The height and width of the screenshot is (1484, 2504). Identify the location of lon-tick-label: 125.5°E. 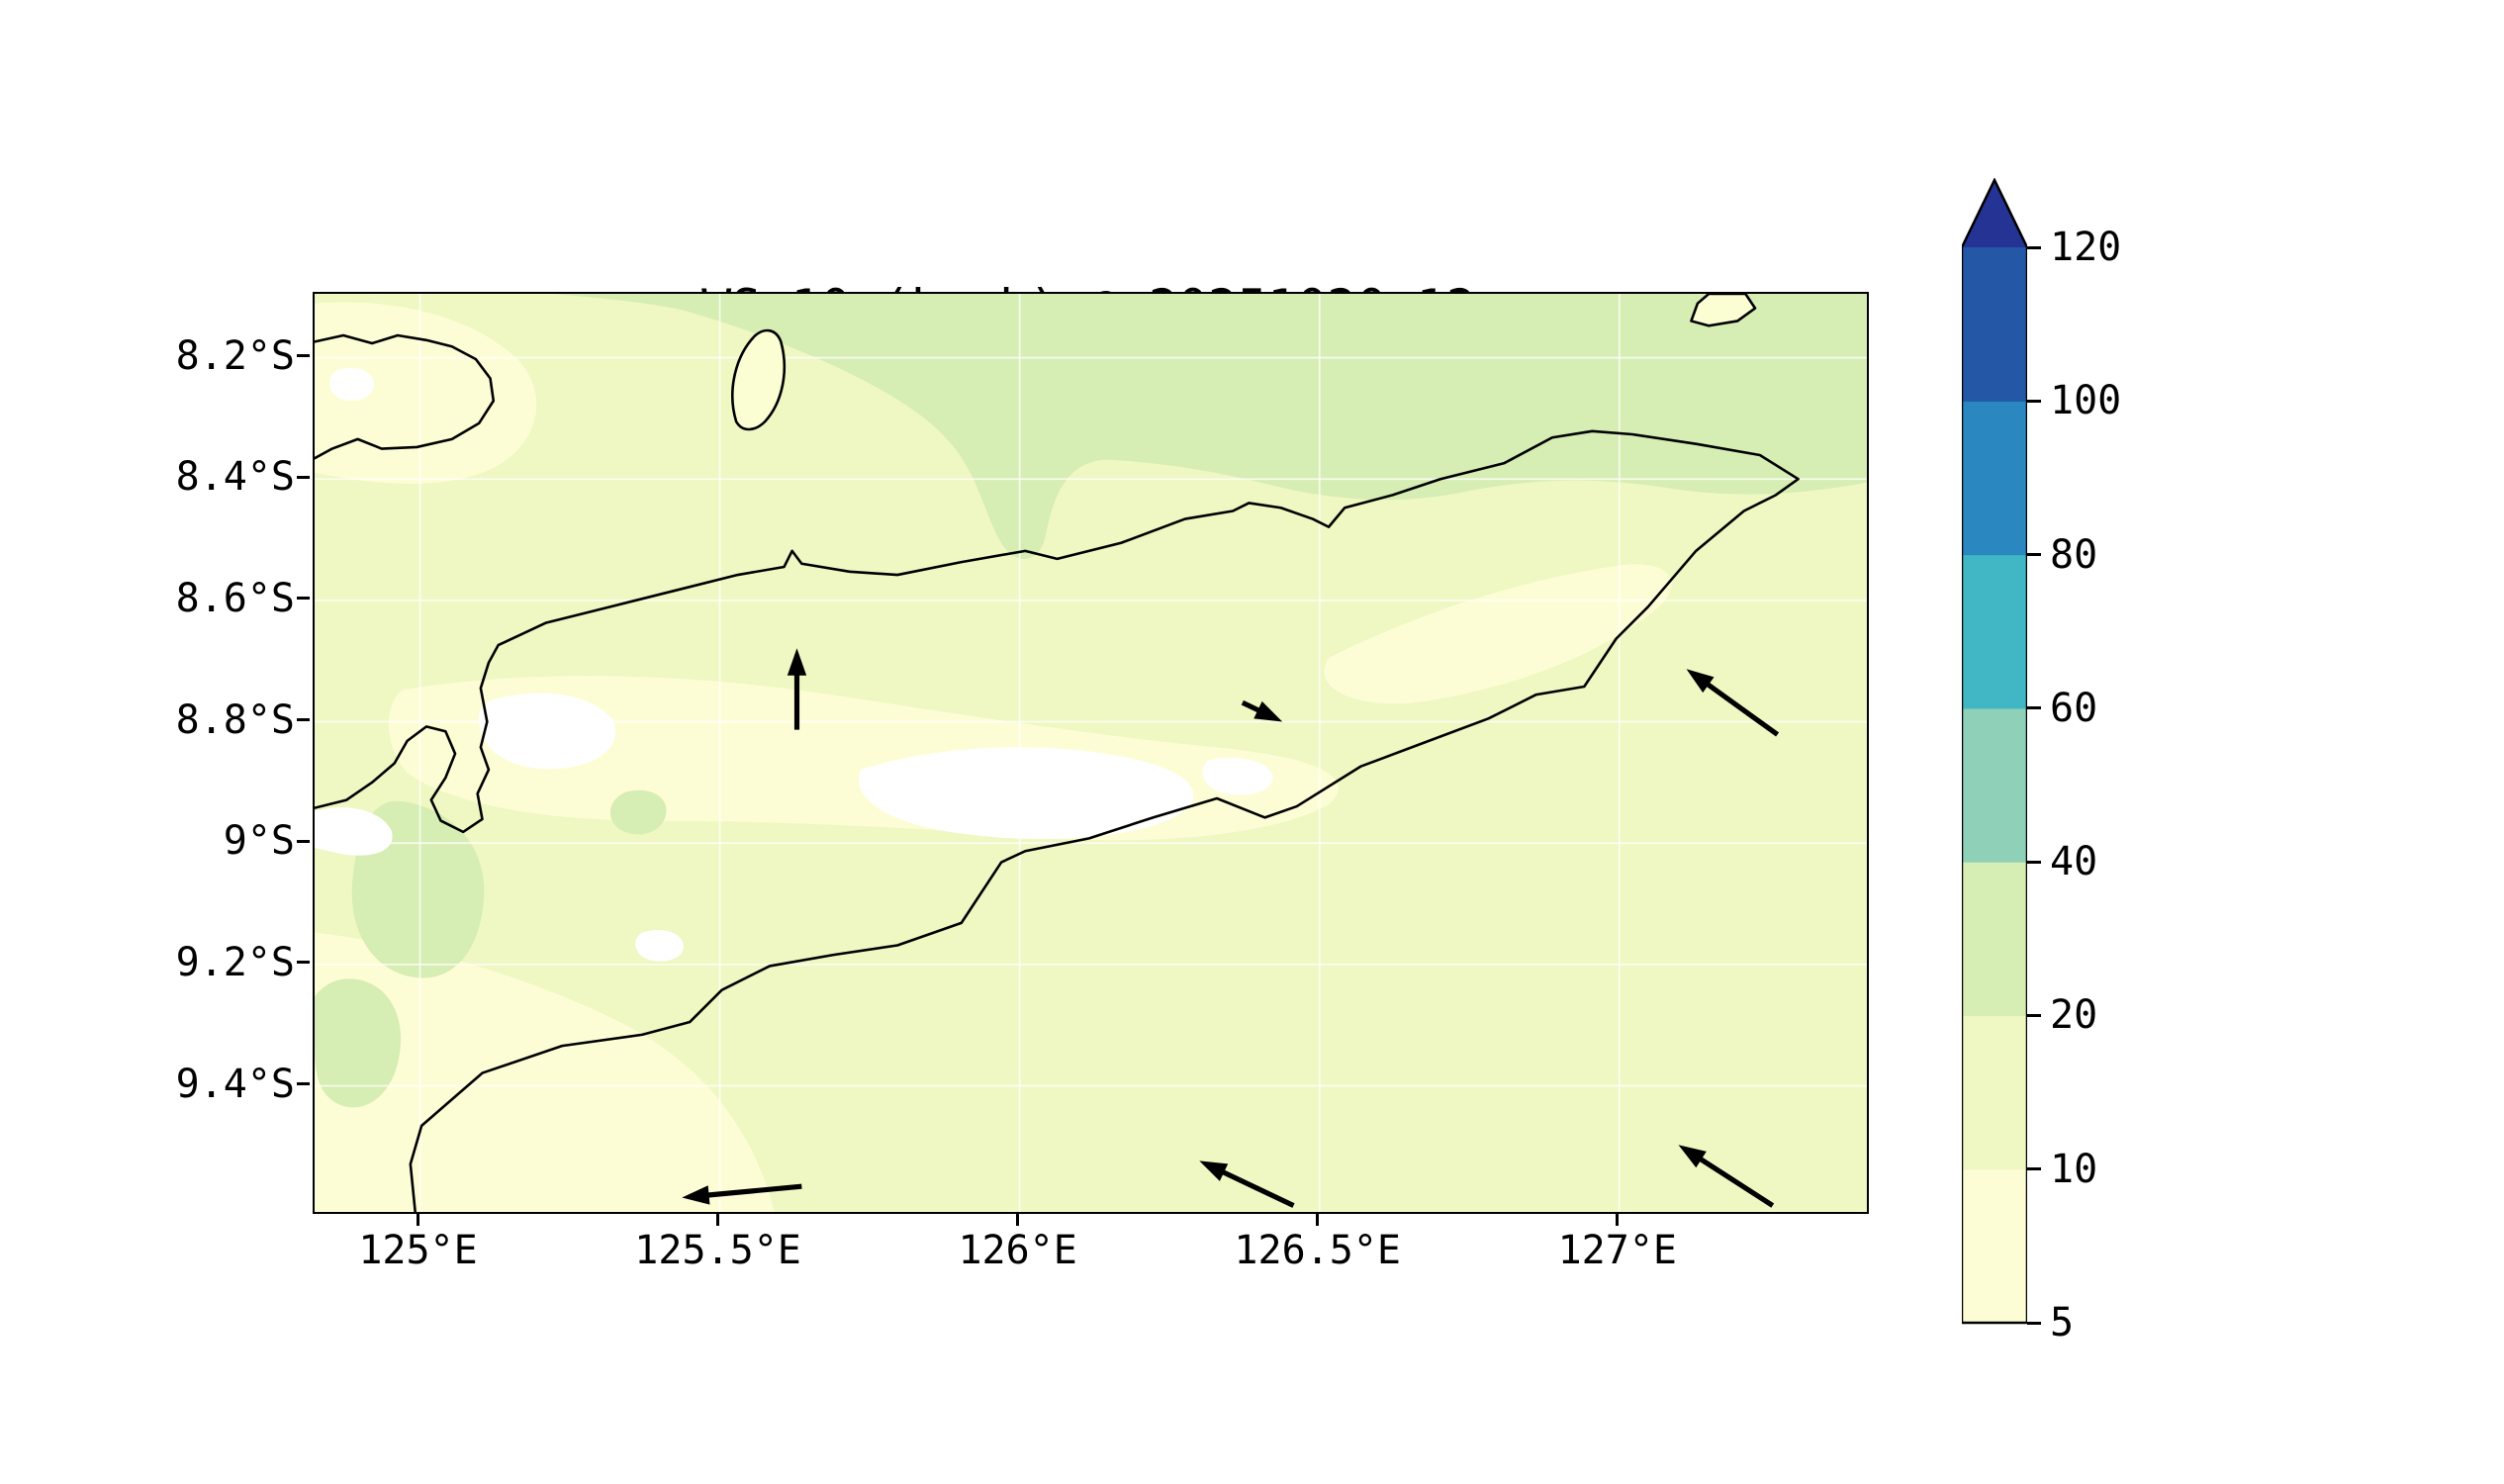
(717, 1250).